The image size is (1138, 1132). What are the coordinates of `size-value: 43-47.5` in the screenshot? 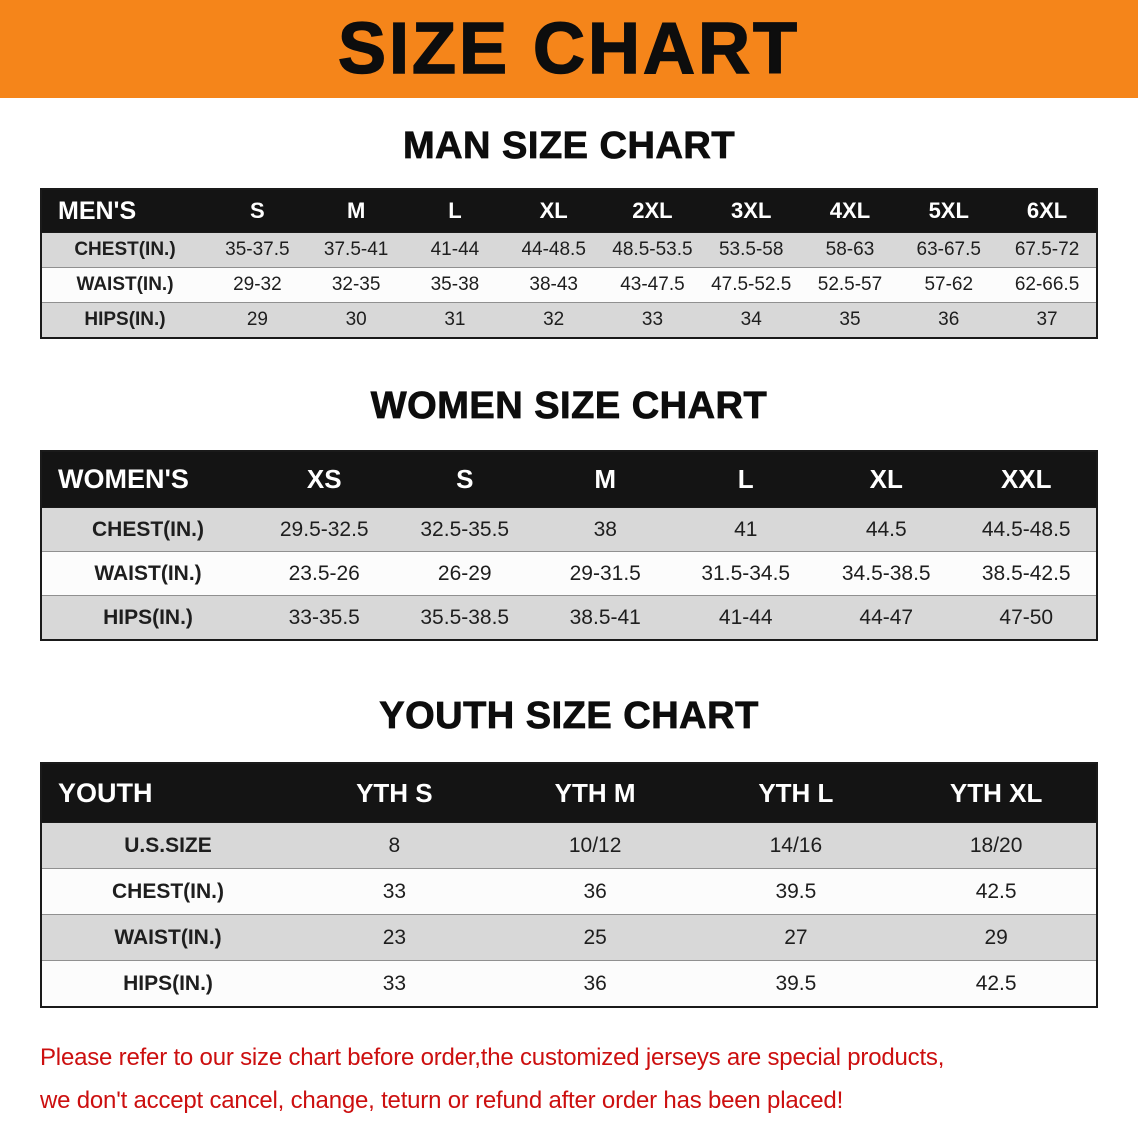 It's located at (652, 284).